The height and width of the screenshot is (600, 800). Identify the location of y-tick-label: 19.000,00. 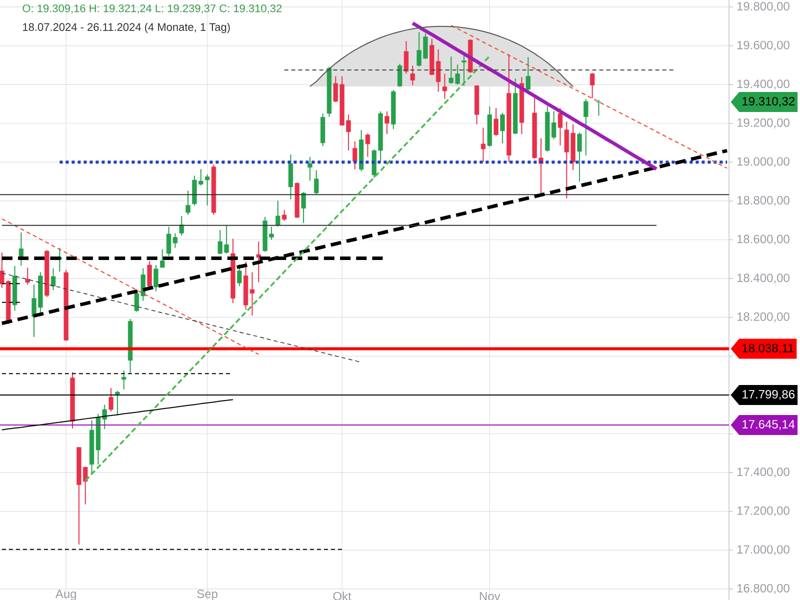
(763, 162).